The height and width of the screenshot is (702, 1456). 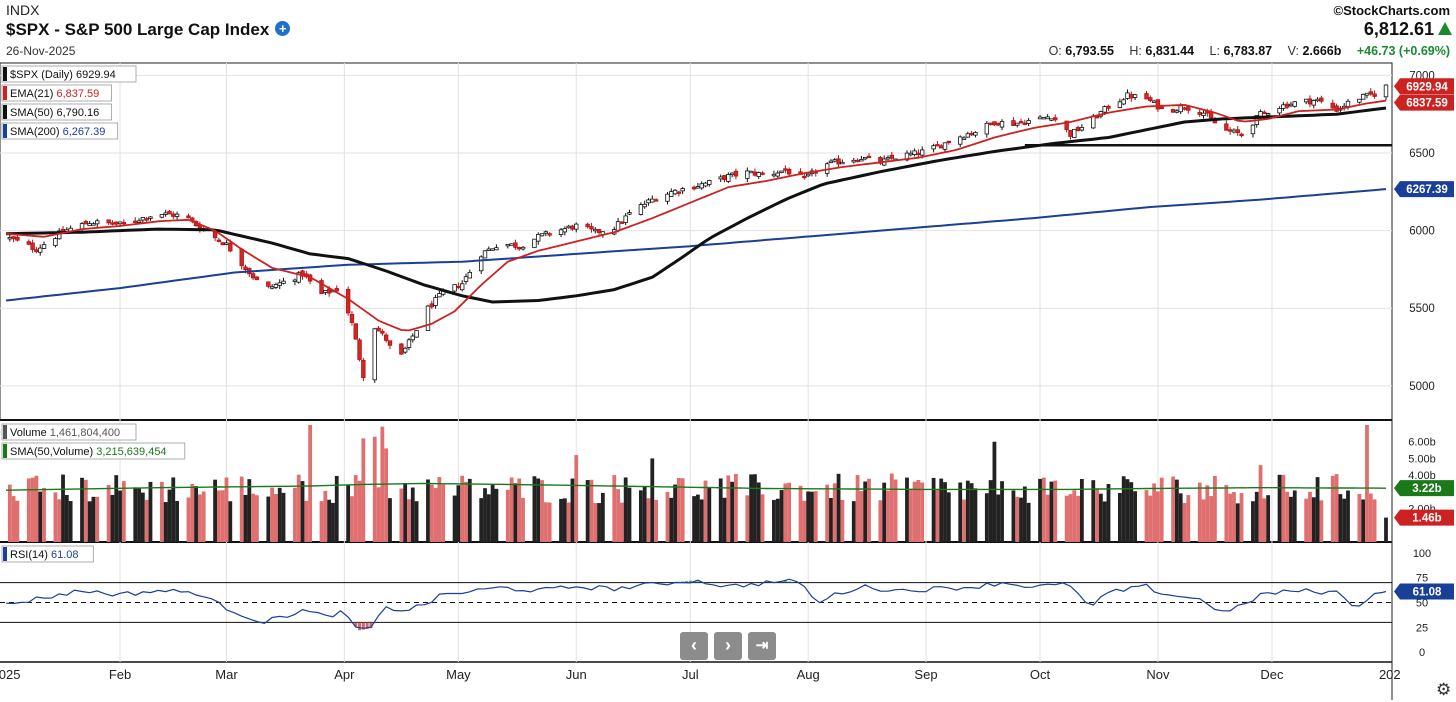 What do you see at coordinates (88, 452) in the screenshot?
I see `volume-legend-text: SMA(50,Volume) 3,215,639,454` at bounding box center [88, 452].